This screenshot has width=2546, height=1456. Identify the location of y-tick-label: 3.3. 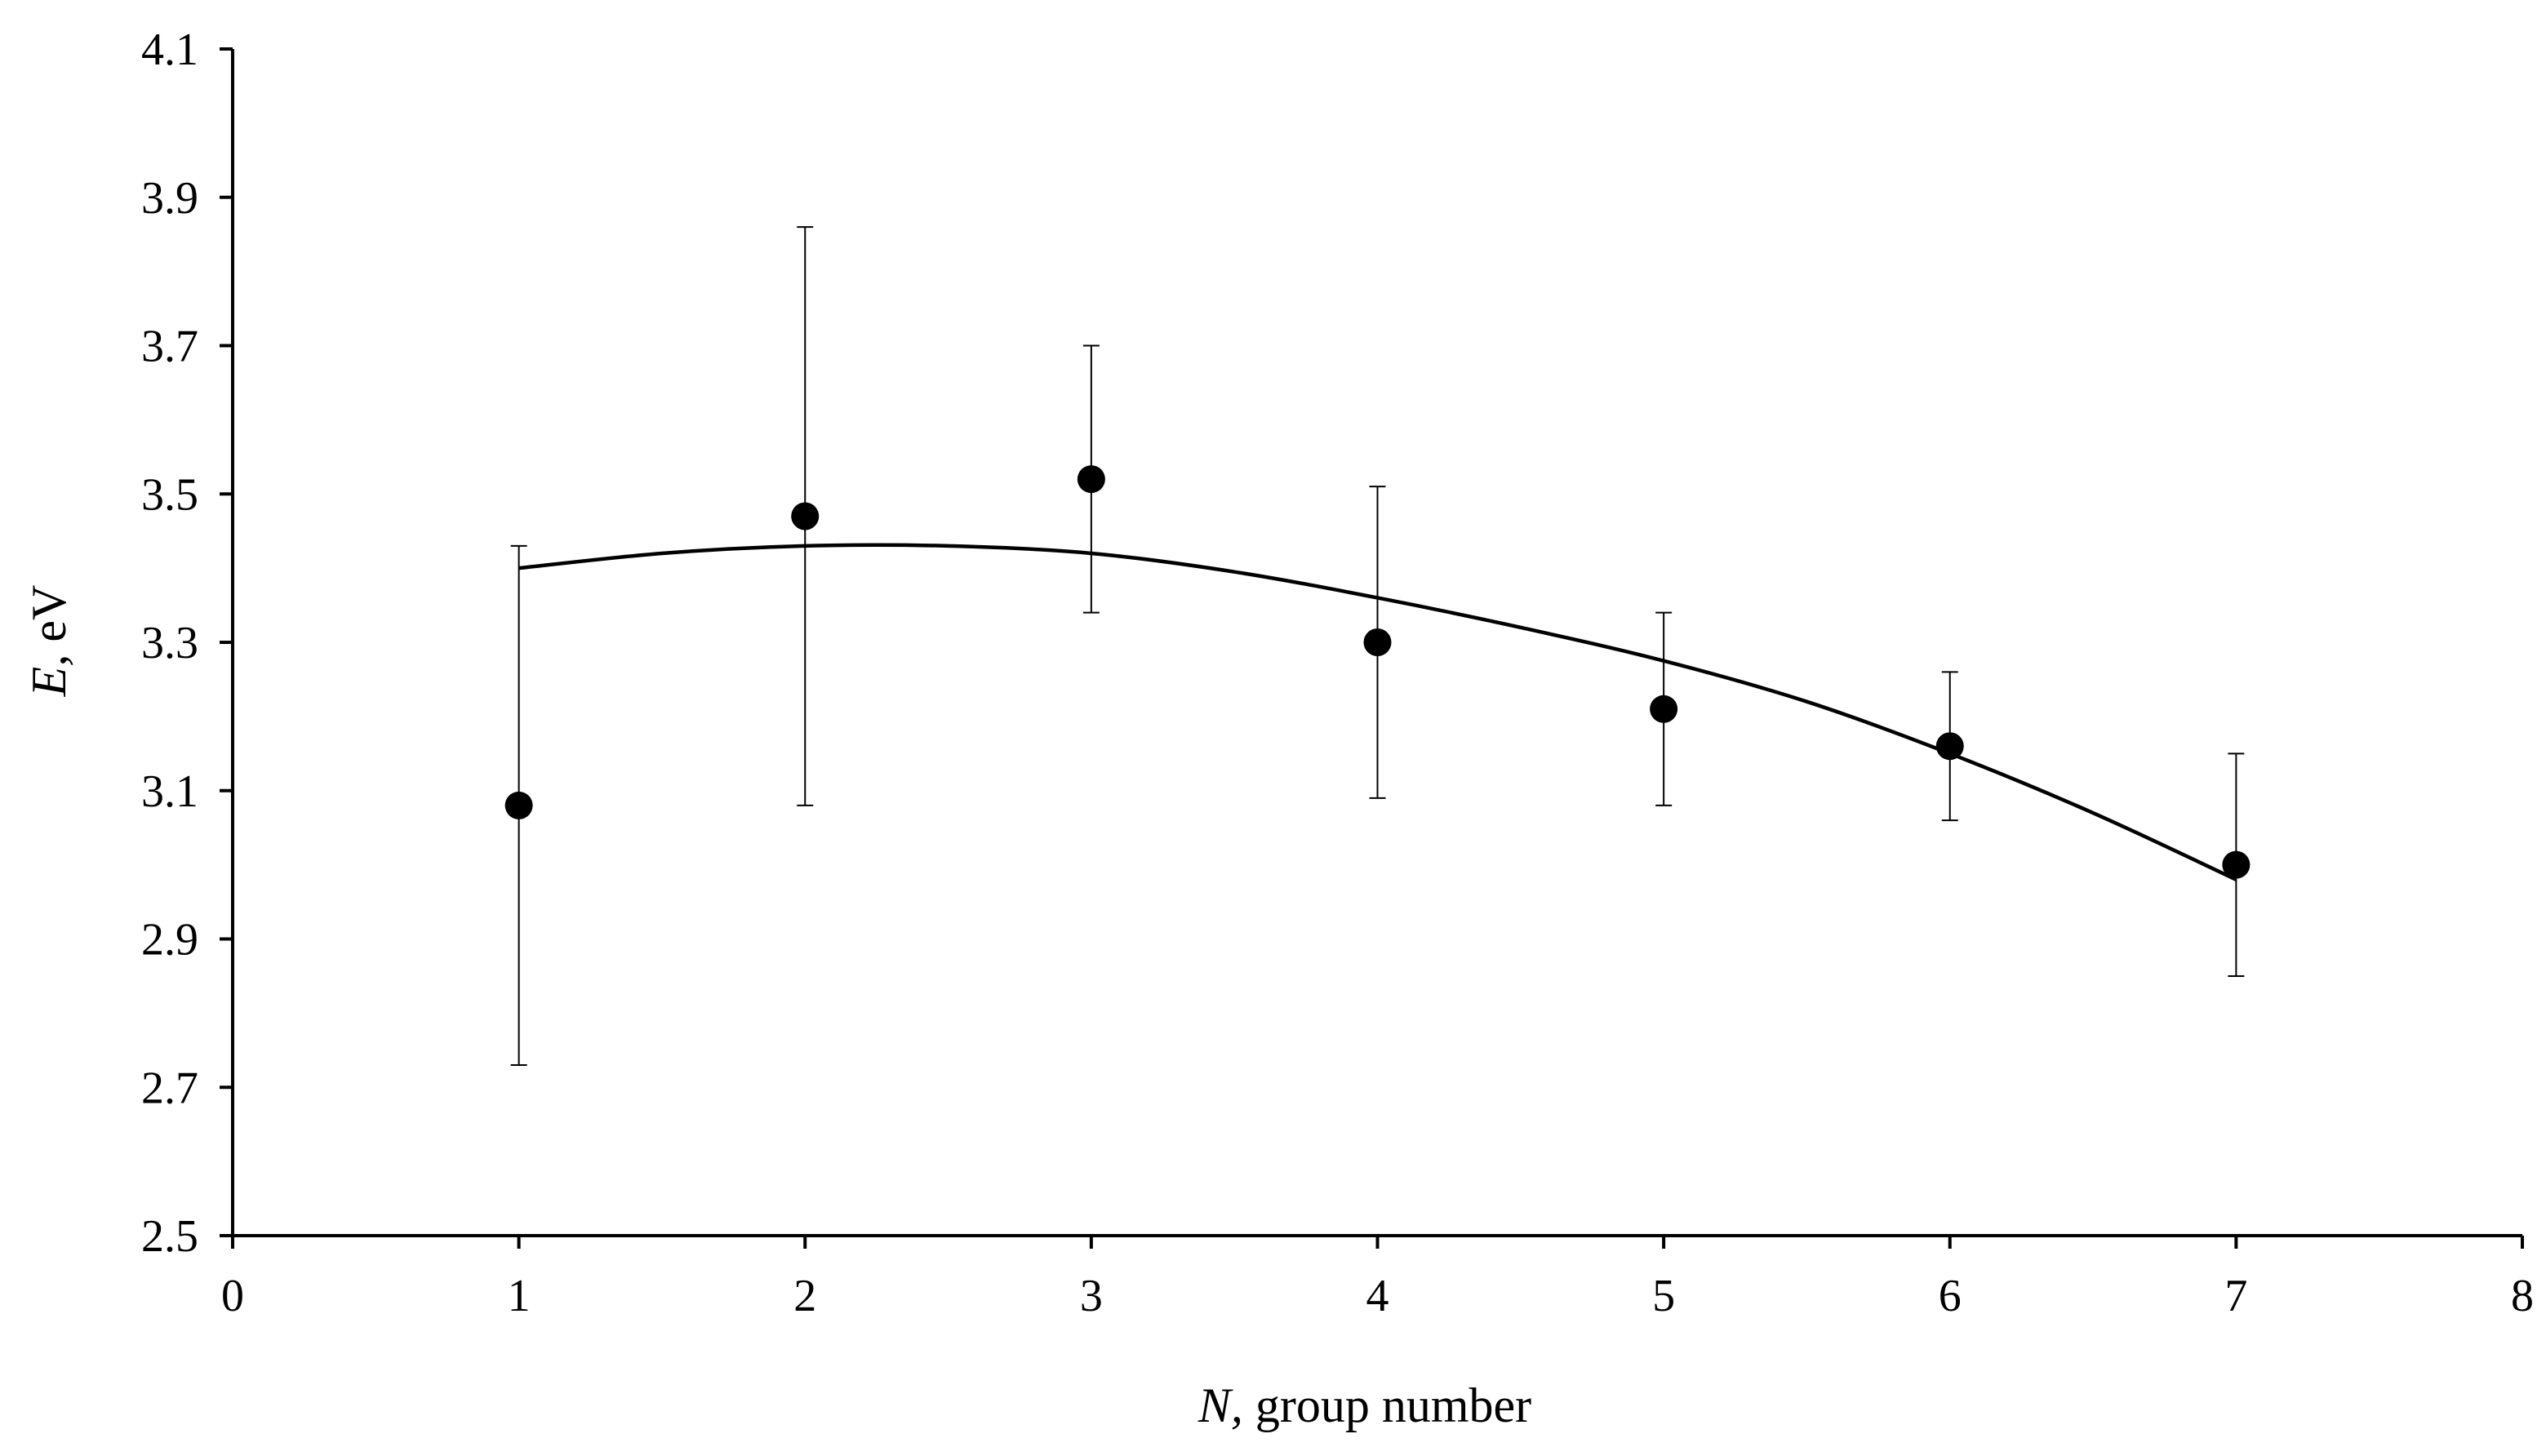
(169, 643).